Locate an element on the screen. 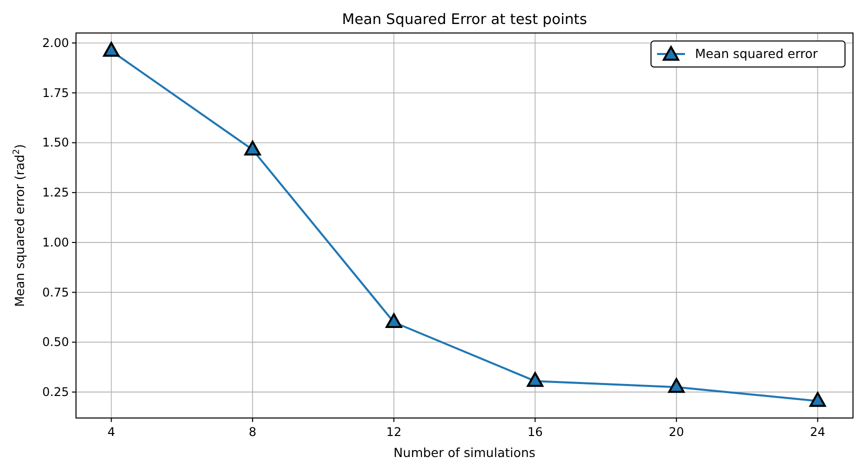 This screenshot has width=862, height=470. x-axis-title: Number of simulations is located at coordinates (465, 452).